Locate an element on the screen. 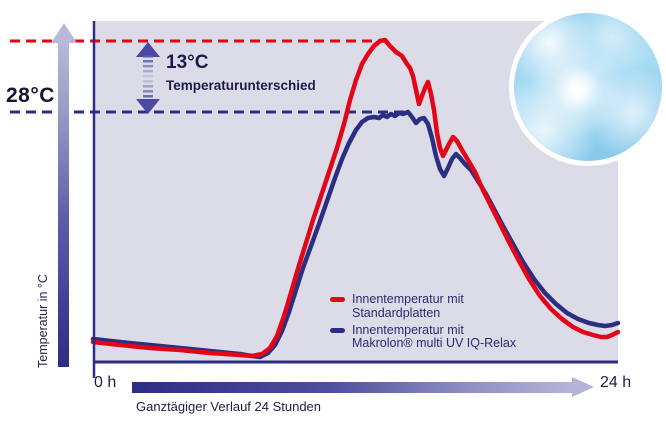  x-axis-caption: Ganztägiger Verlauf 24 Stunden is located at coordinates (229, 406).